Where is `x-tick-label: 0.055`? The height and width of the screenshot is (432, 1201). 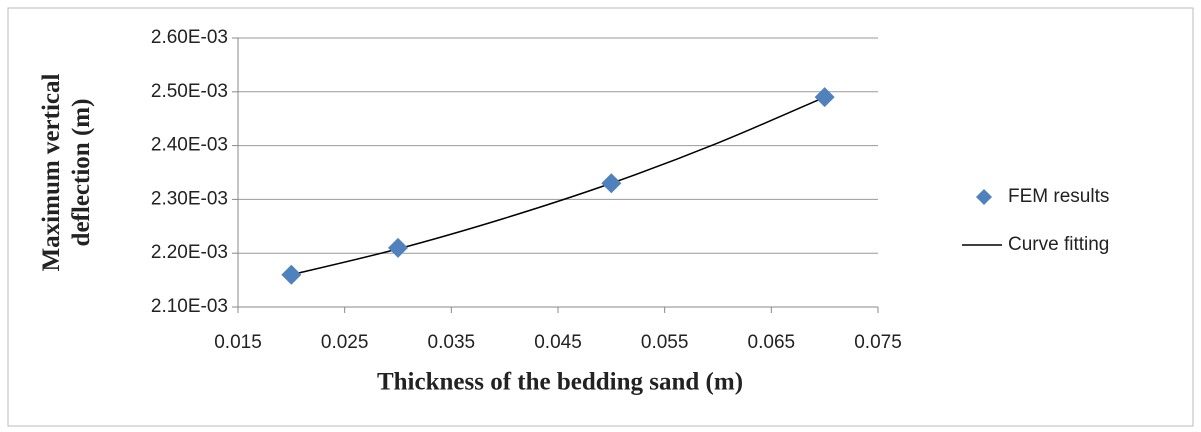 x-tick-label: 0.055 is located at coordinates (665, 342).